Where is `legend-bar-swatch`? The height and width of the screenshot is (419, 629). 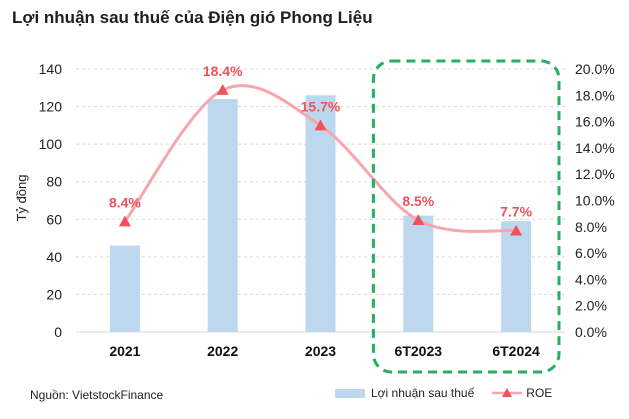 legend-bar-swatch is located at coordinates (350, 393).